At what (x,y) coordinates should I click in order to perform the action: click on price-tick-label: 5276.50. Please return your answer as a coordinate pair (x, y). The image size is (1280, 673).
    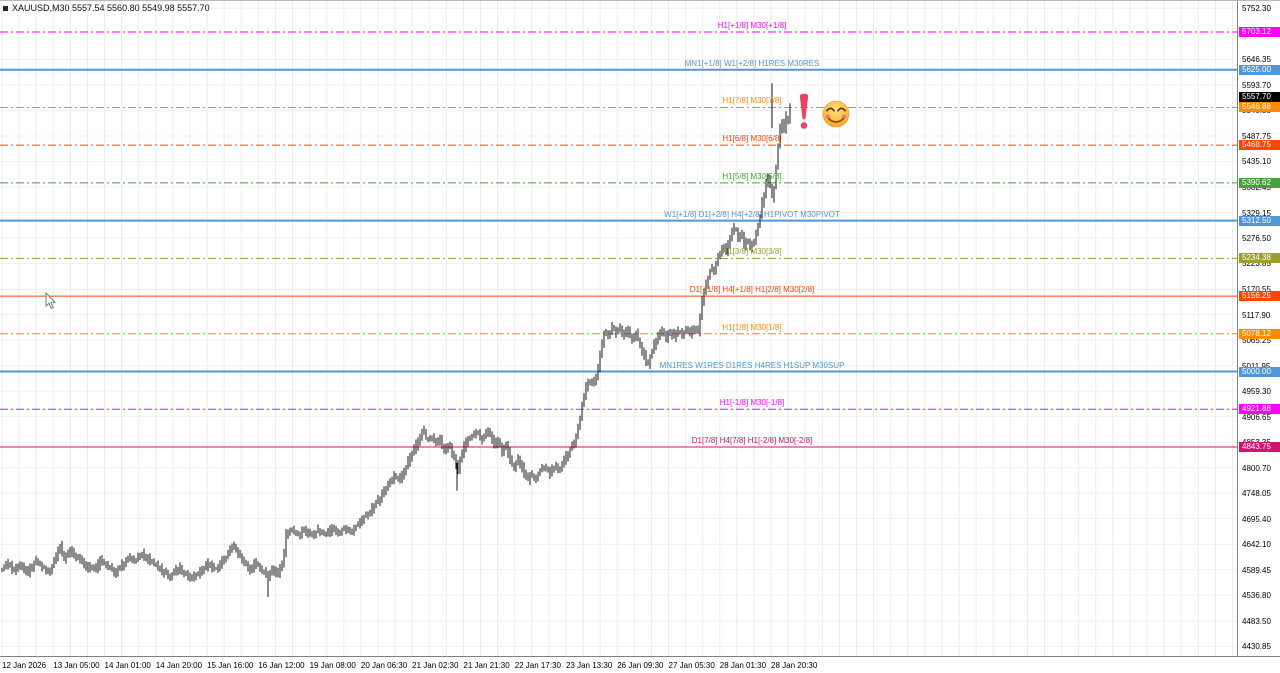
    Looking at the image, I should click on (1256, 238).